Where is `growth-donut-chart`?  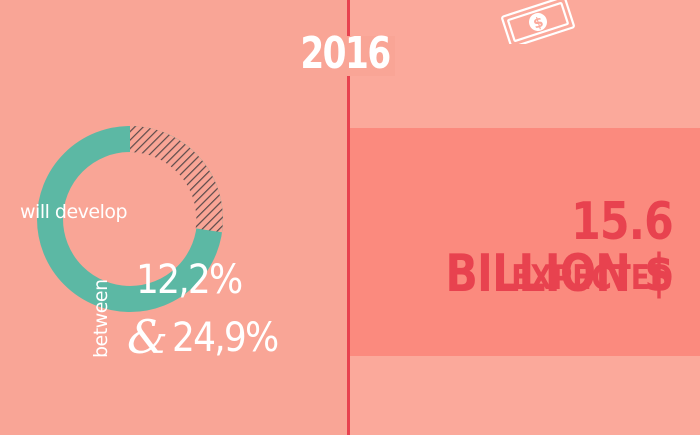
growth-donut-chart is located at coordinates (130, 221).